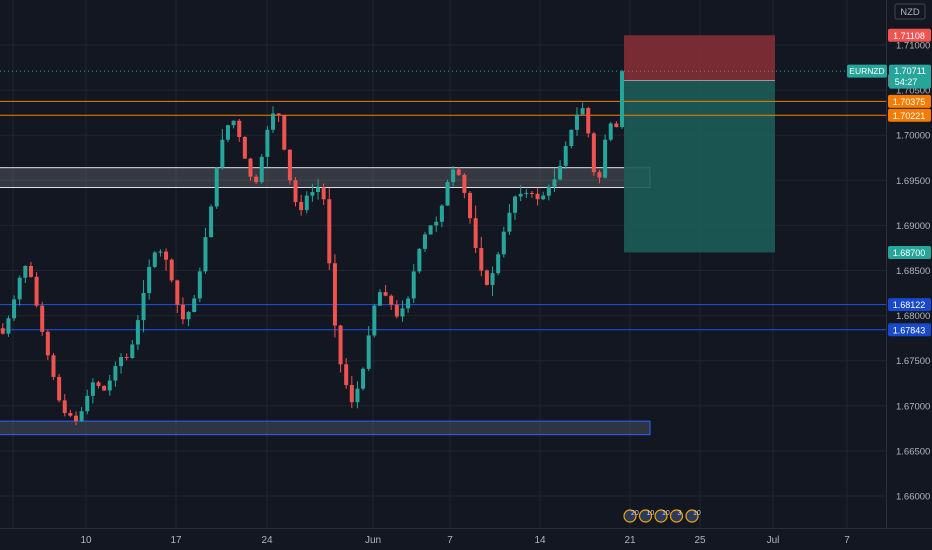  I want to click on price-tag-orange: 1.70375, so click(909, 101).